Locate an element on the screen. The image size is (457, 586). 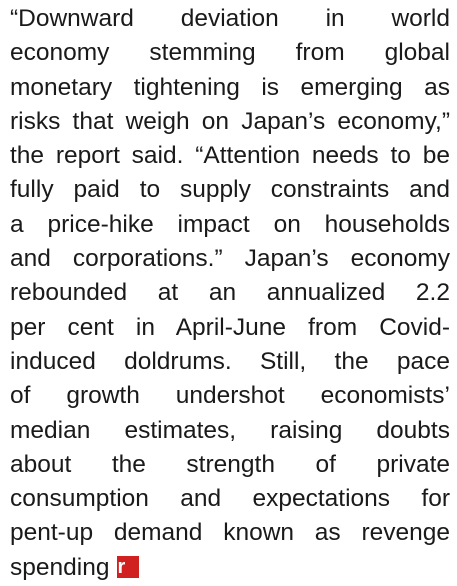
text-line: consumption and expectations for is located at coordinates (230, 499).